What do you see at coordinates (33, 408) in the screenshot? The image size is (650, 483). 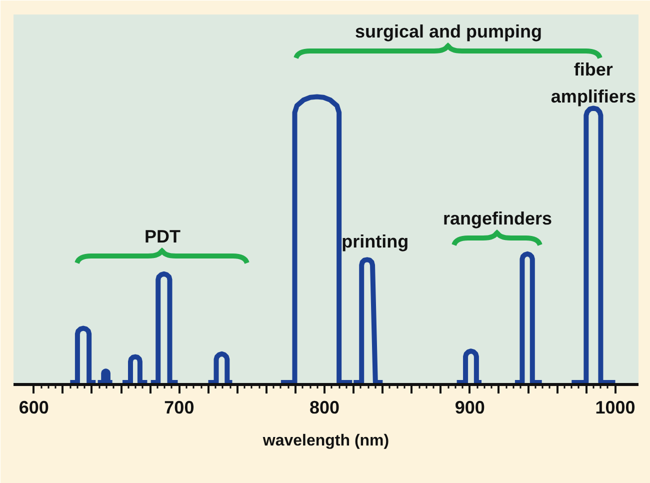 I see `x-tick-label: 600` at bounding box center [33, 408].